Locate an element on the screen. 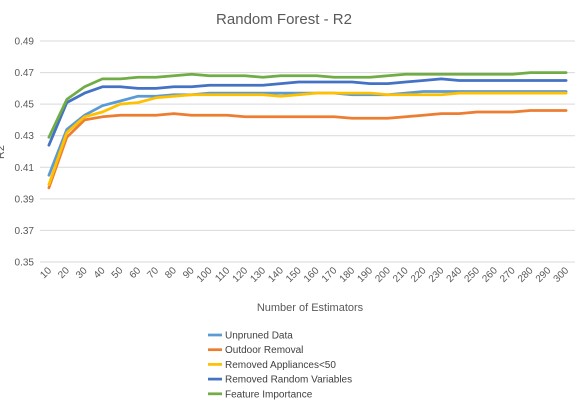 The height and width of the screenshot is (410, 578). y-tick-label: 0.39 is located at coordinates (25, 199).